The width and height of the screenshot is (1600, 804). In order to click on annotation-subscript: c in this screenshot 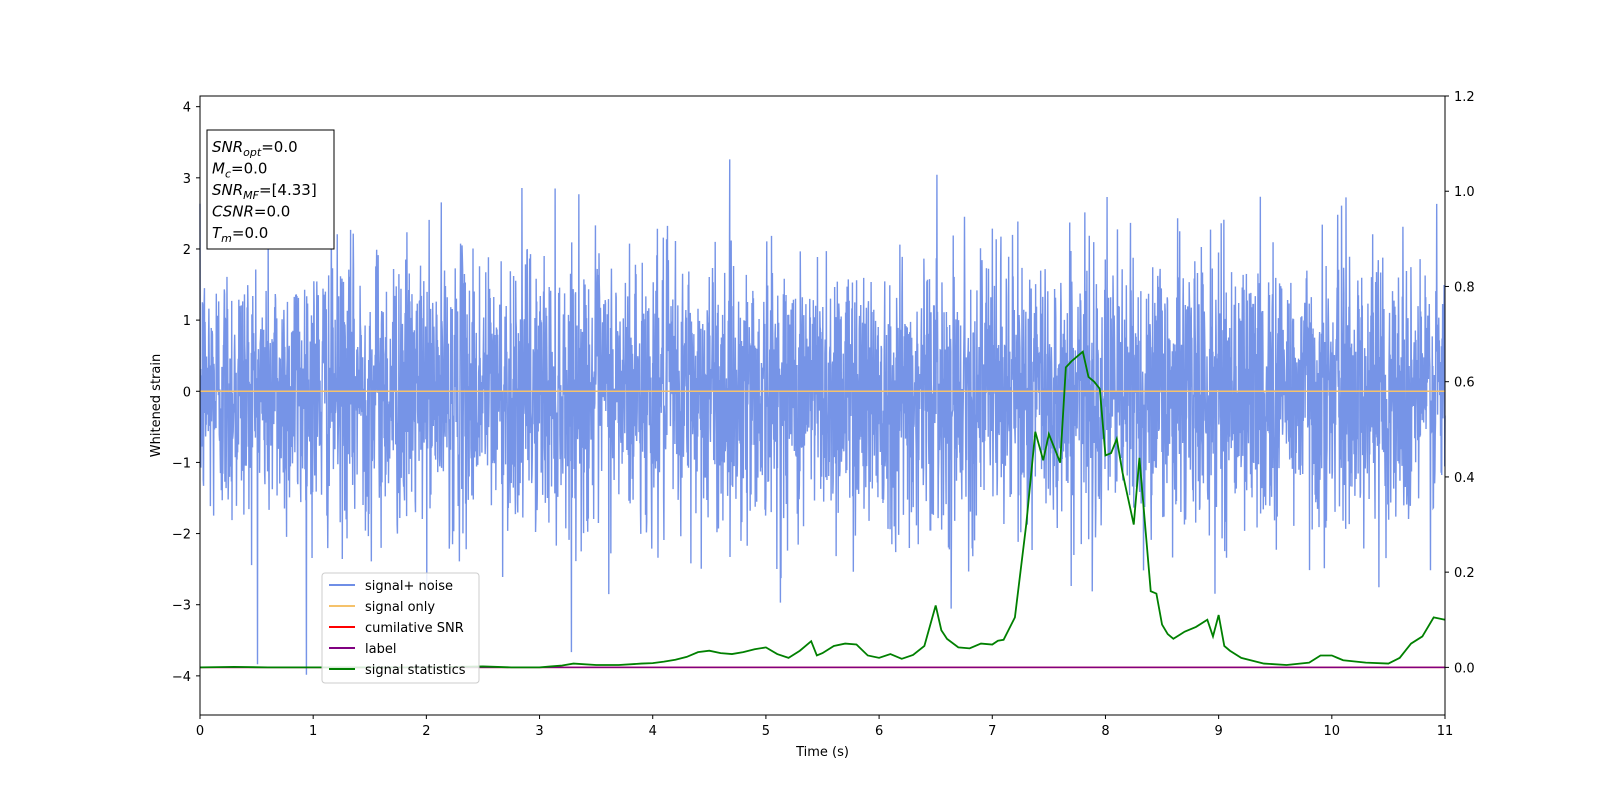, I will do `click(228, 174)`.